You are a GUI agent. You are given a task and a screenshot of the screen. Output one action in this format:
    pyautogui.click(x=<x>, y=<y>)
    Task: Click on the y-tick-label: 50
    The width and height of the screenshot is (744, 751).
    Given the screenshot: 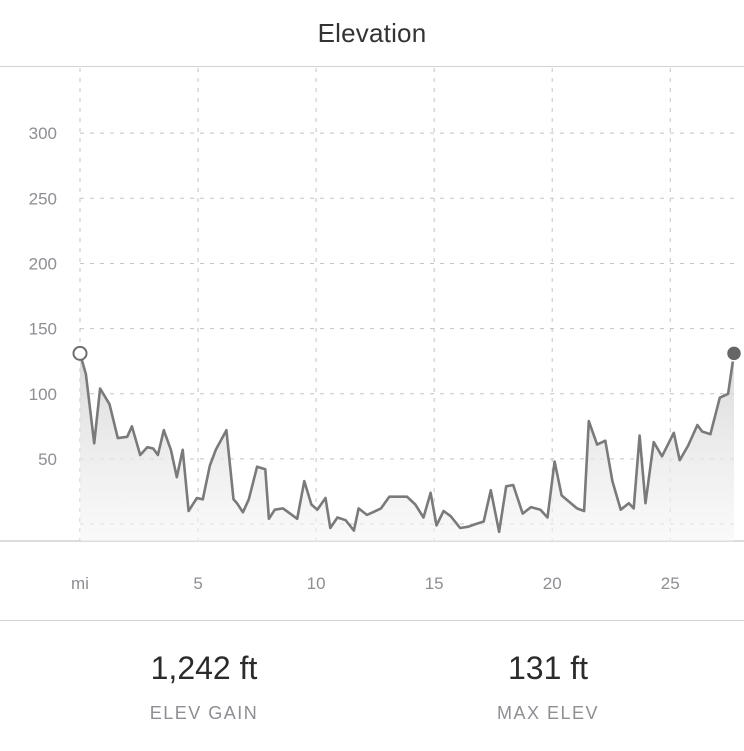 What is the action you would take?
    pyautogui.click(x=47, y=459)
    